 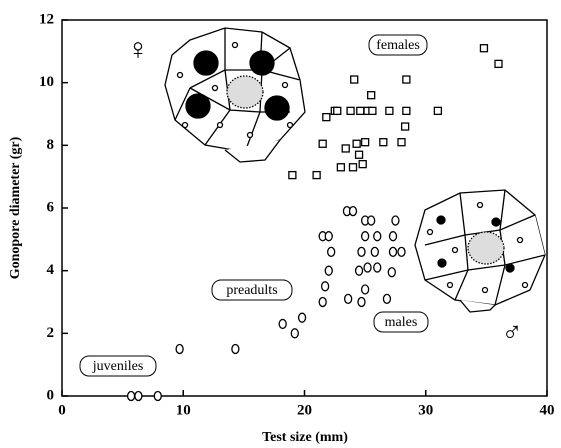 I want to click on y-tick-label: 4, so click(x=51, y=270).